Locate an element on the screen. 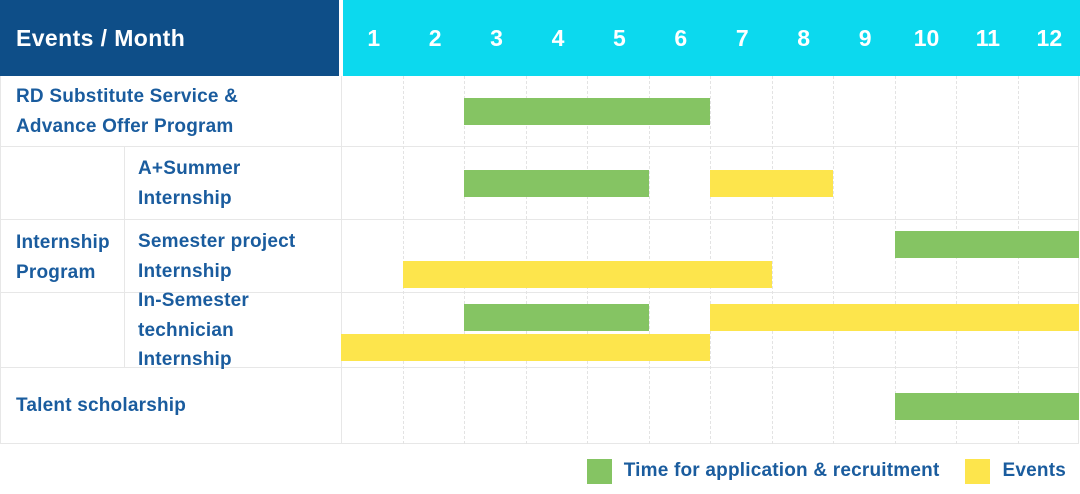 This screenshot has height=494, width=1080. month-header-5: 5 is located at coordinates (619, 37).